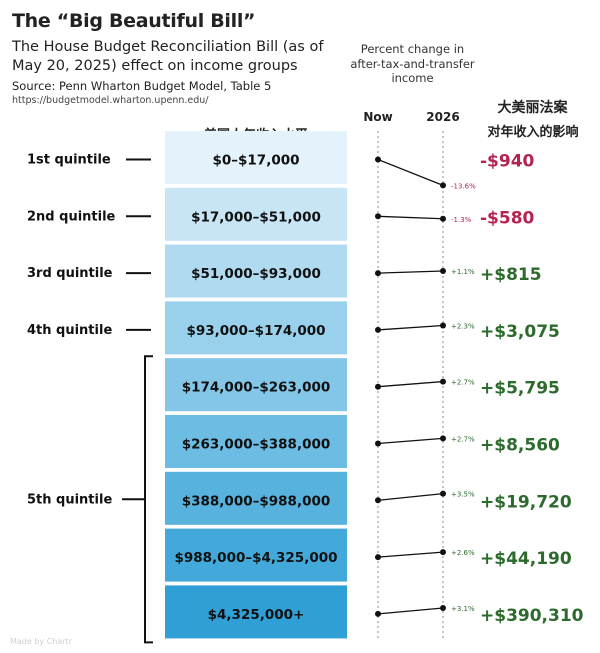 The width and height of the screenshot is (600, 653). Describe the element at coordinates (463, 327) in the screenshot. I see `pct-change-label: +2.3%` at that location.